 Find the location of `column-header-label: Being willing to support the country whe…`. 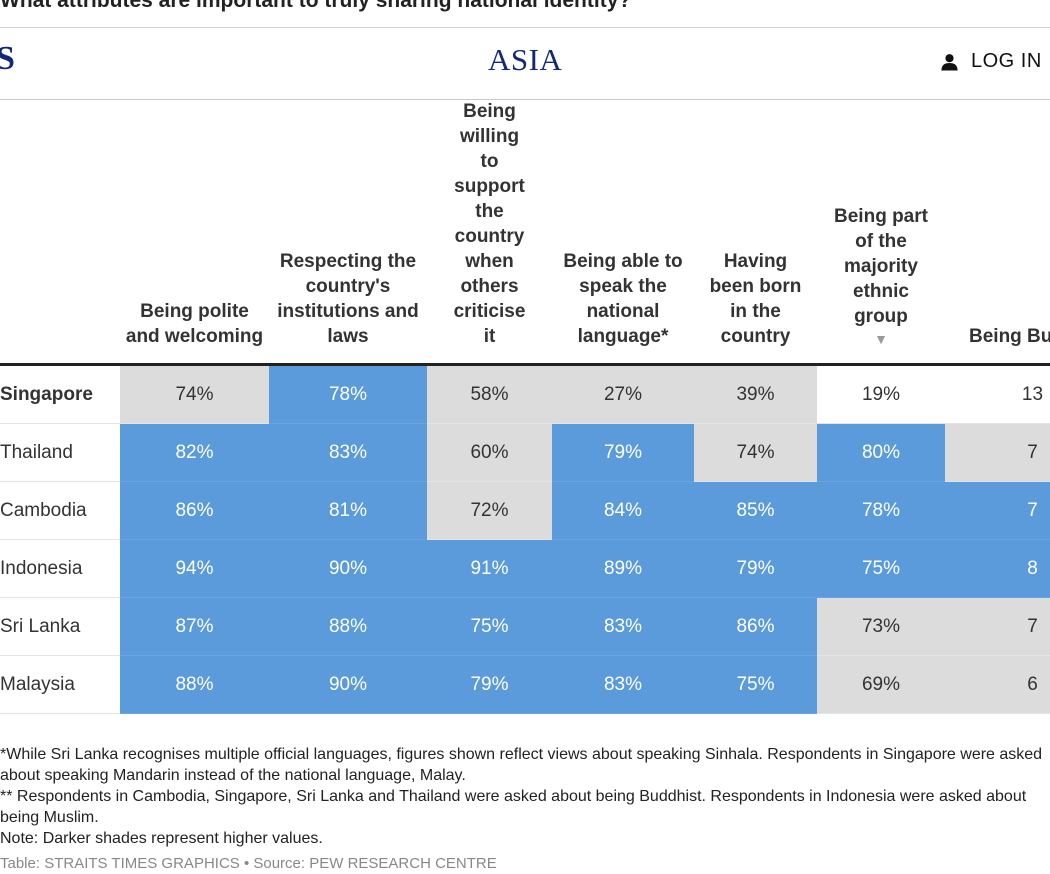

column-header-label: Being willing to support the country whe… is located at coordinates (489, 224).